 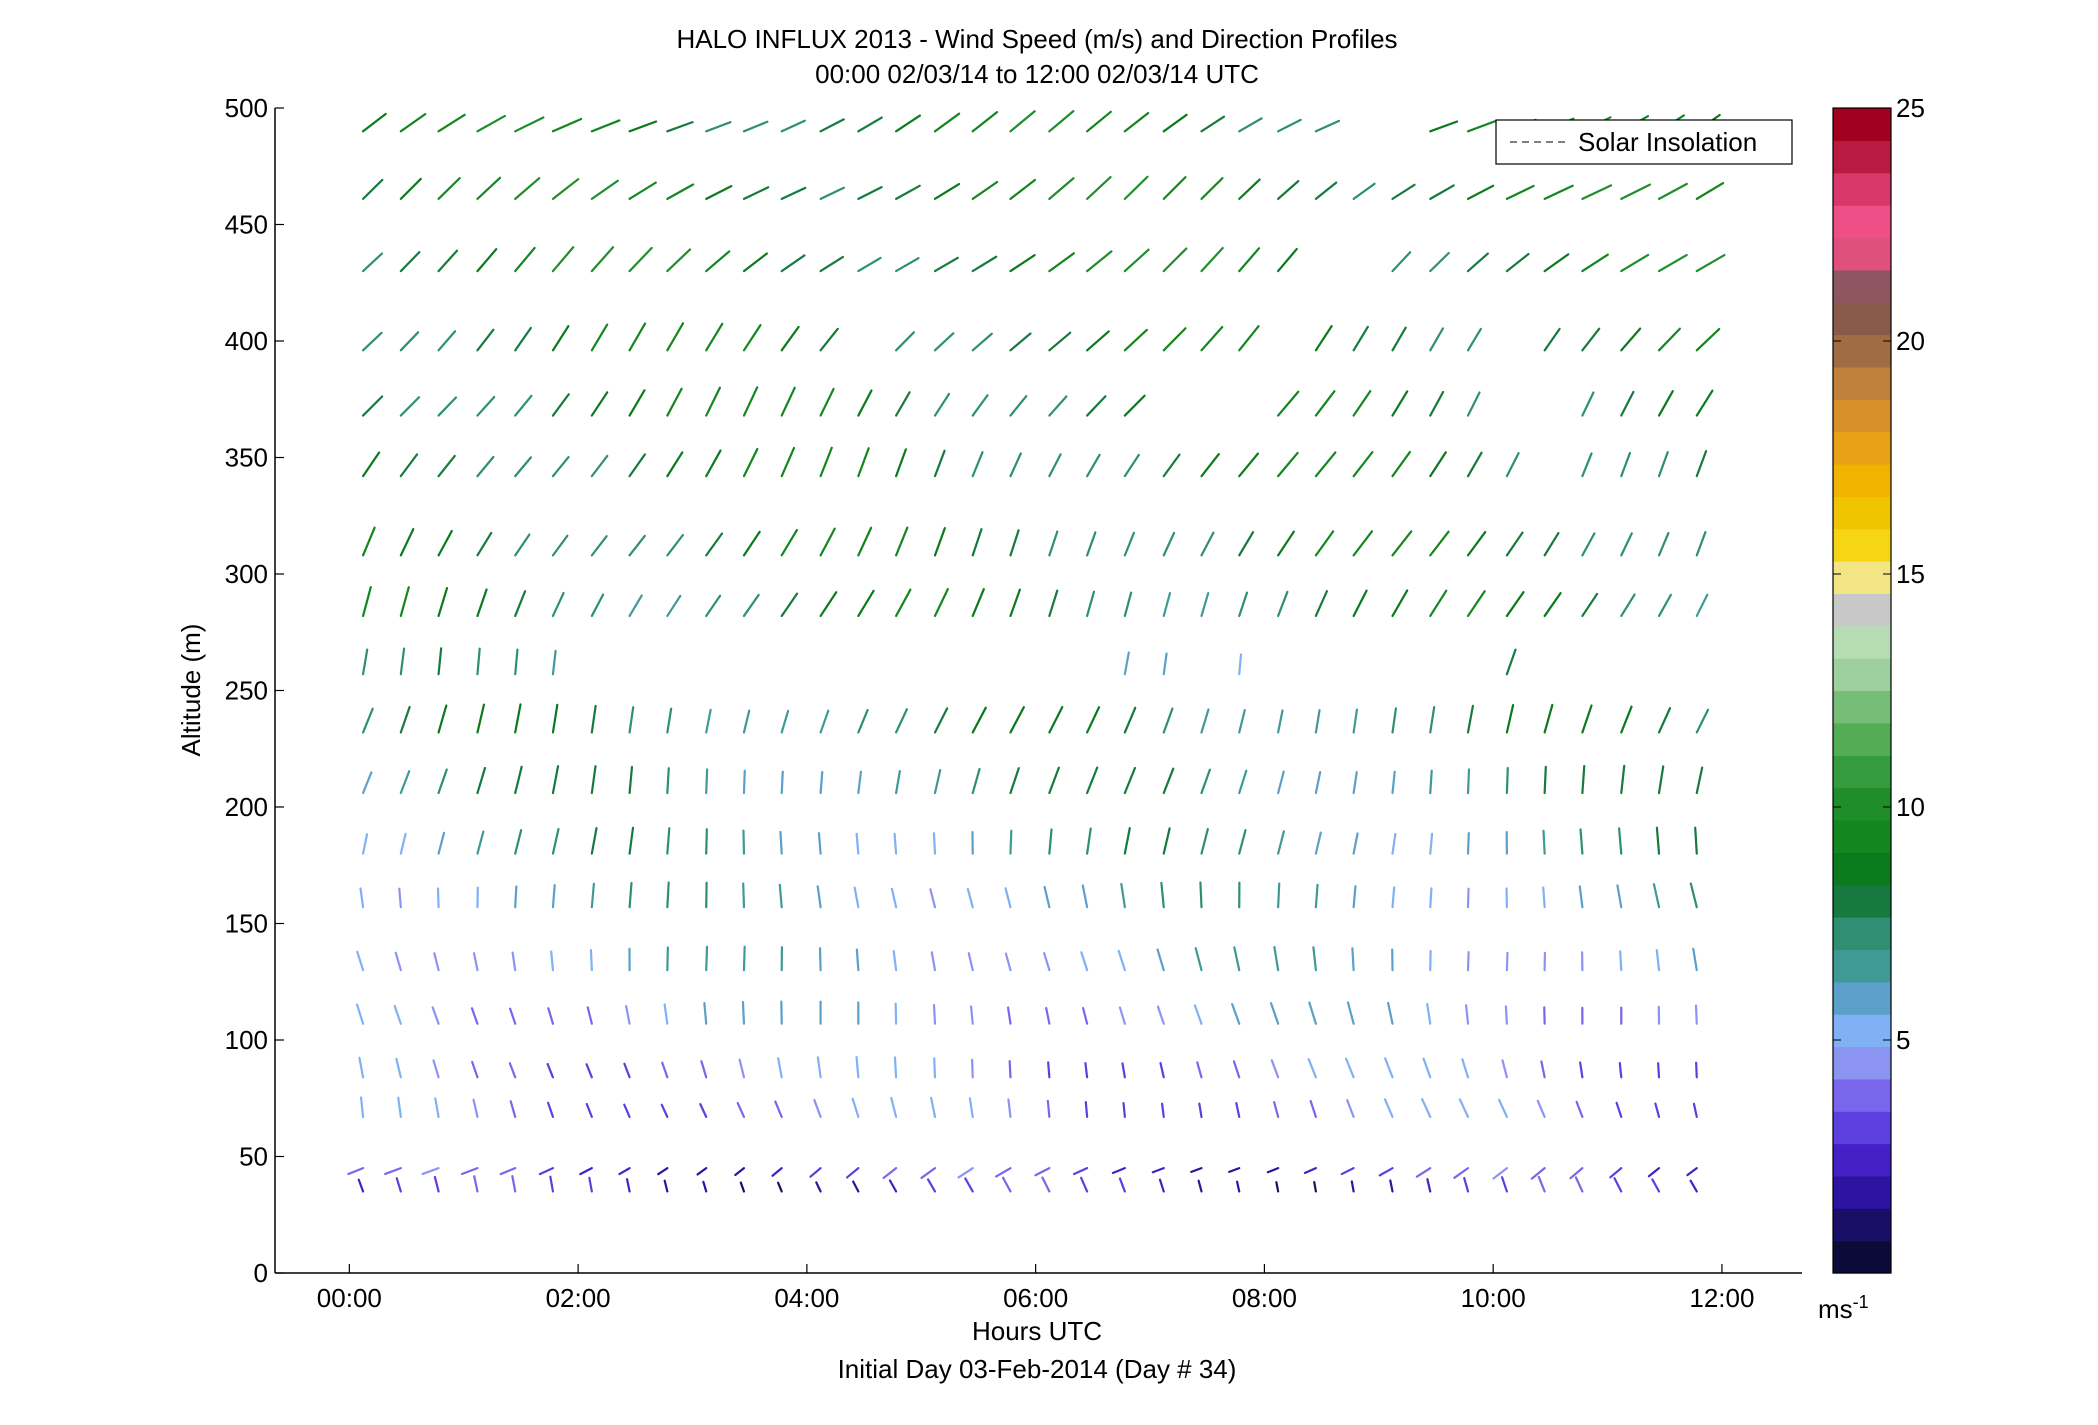 I want to click on colorbar-frame, so click(x=1862, y=690).